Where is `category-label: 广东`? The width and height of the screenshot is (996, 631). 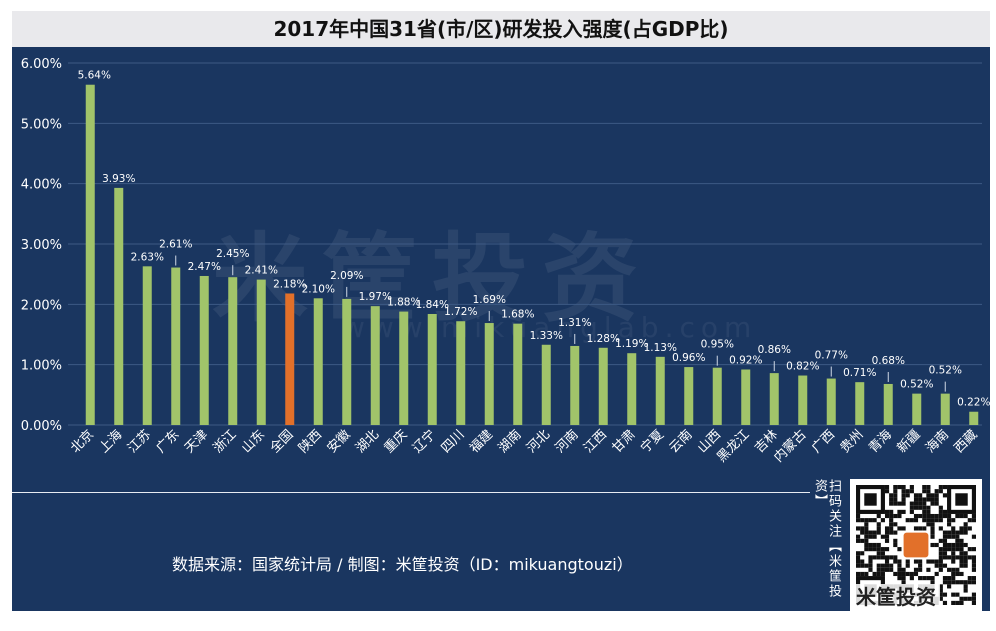 category-label: 广东 is located at coordinates (168, 441).